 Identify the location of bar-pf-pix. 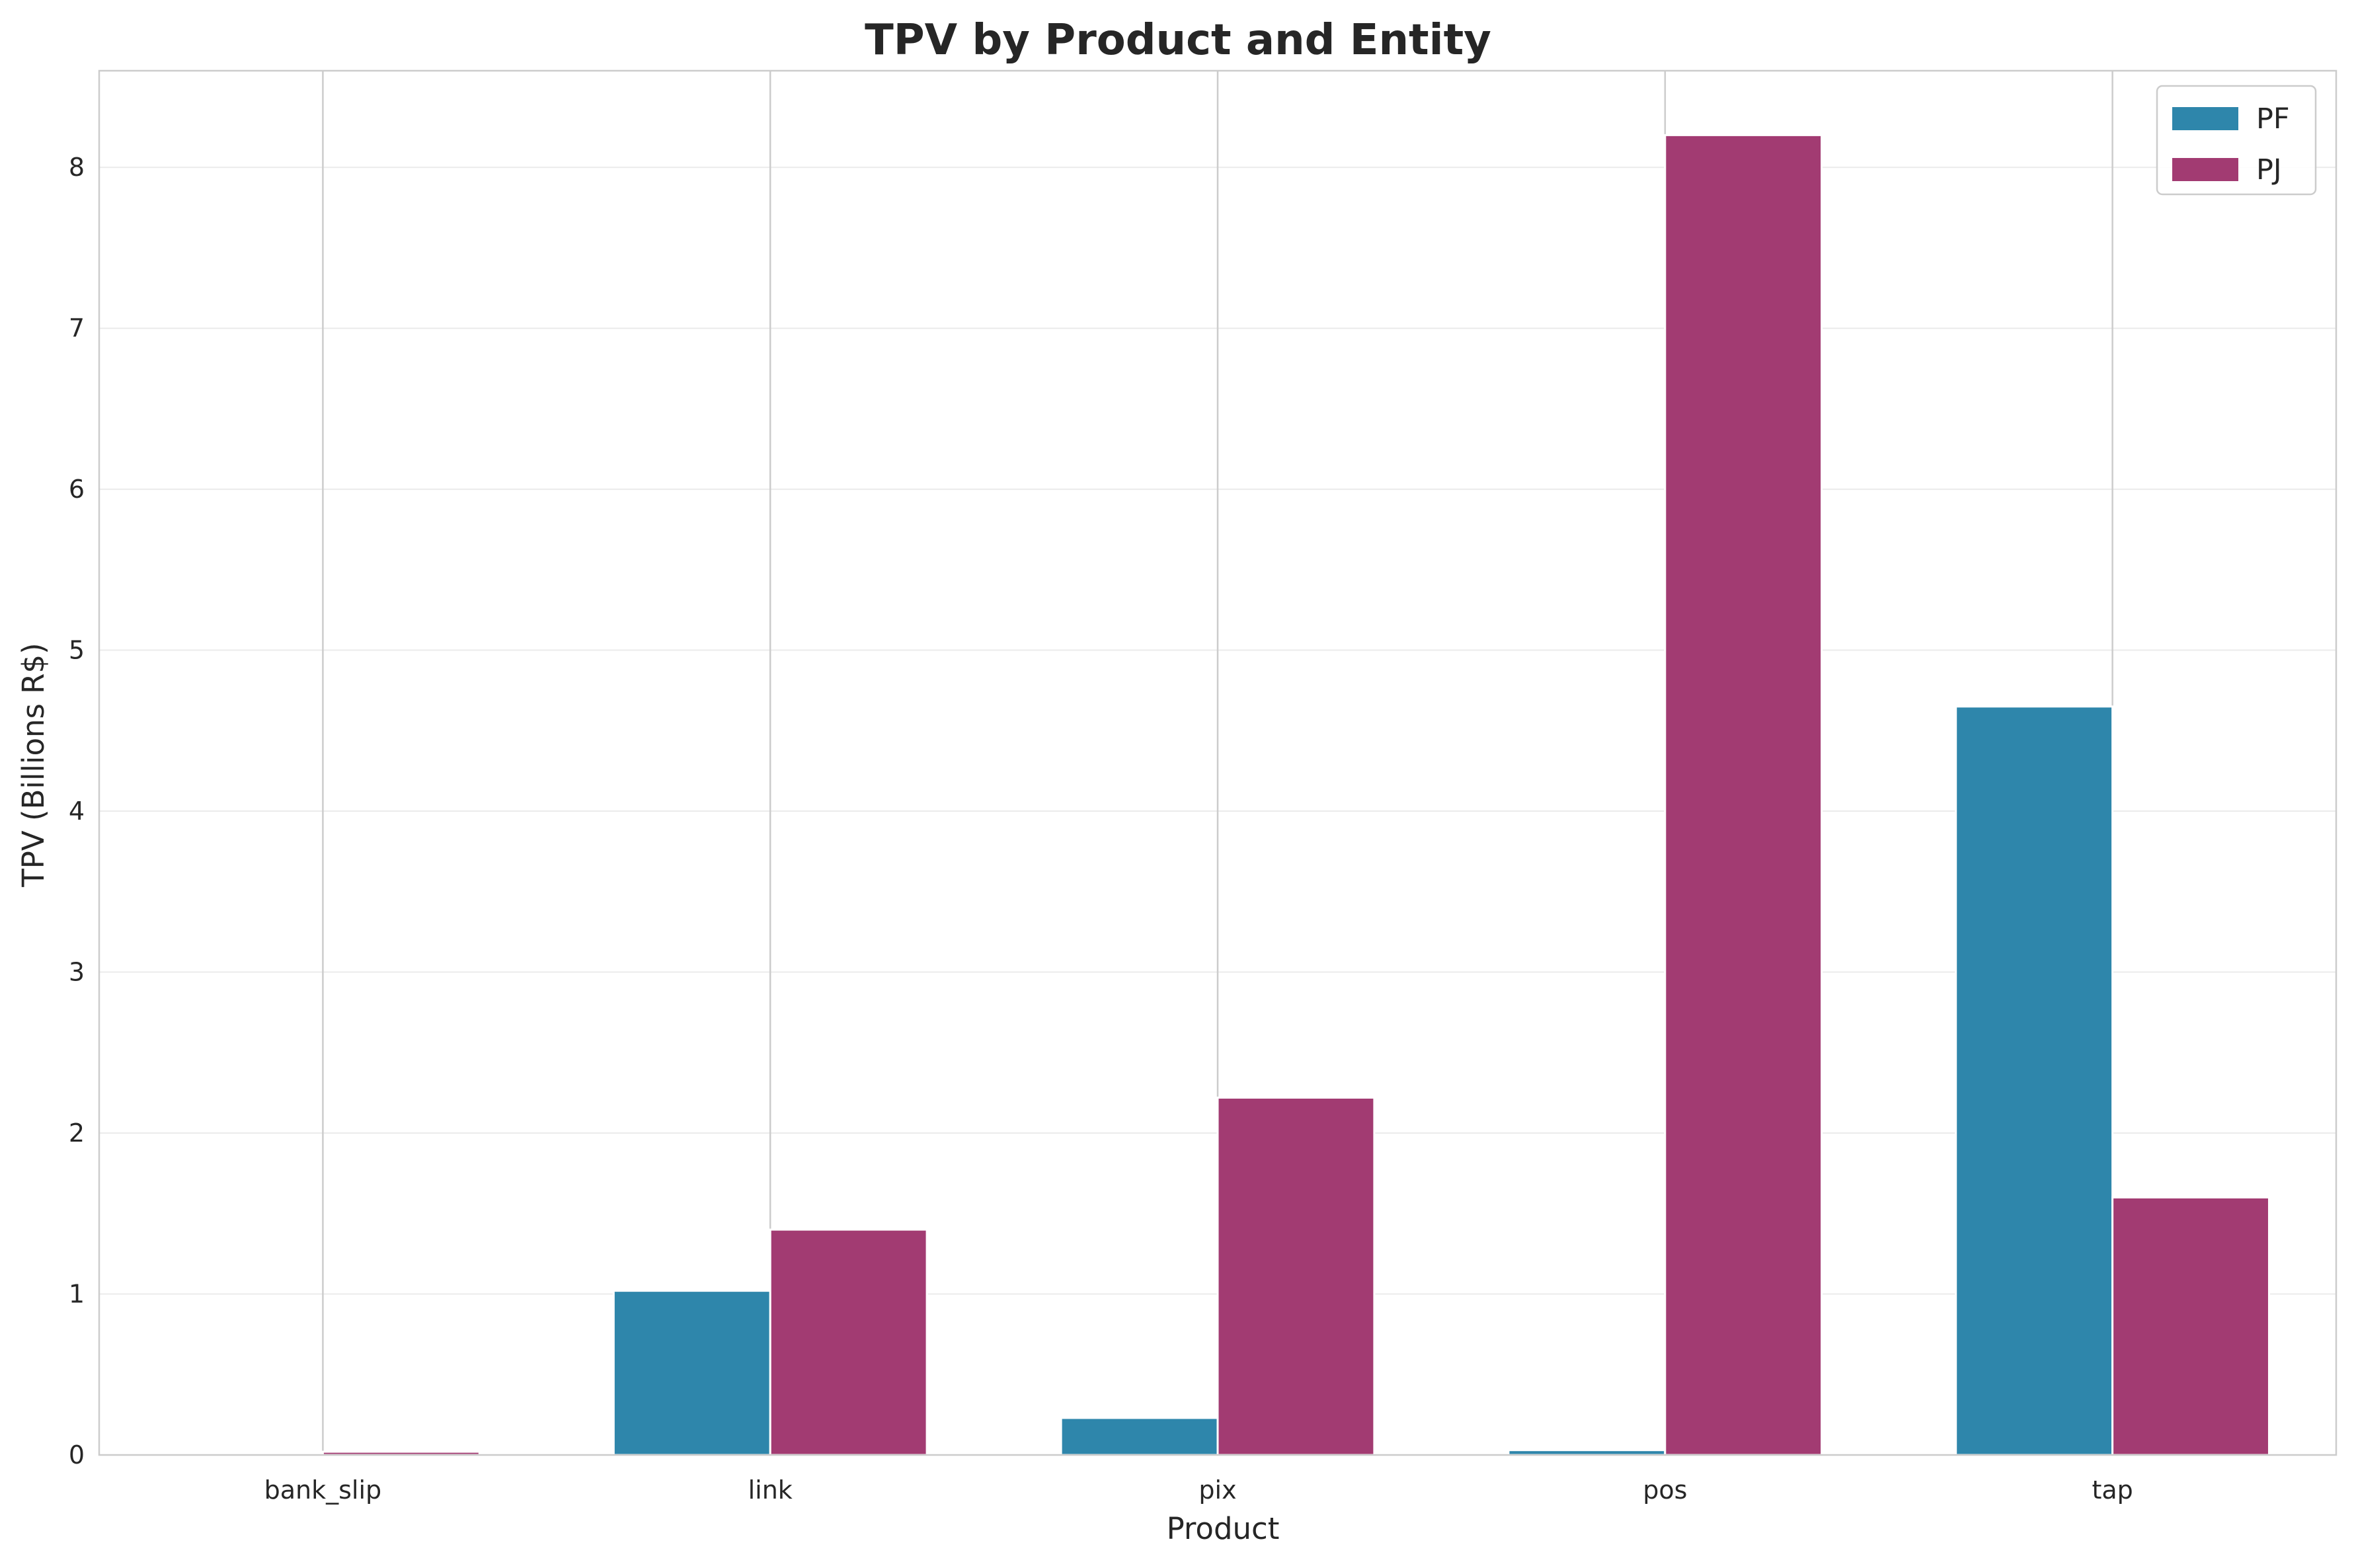
(1139, 1436).